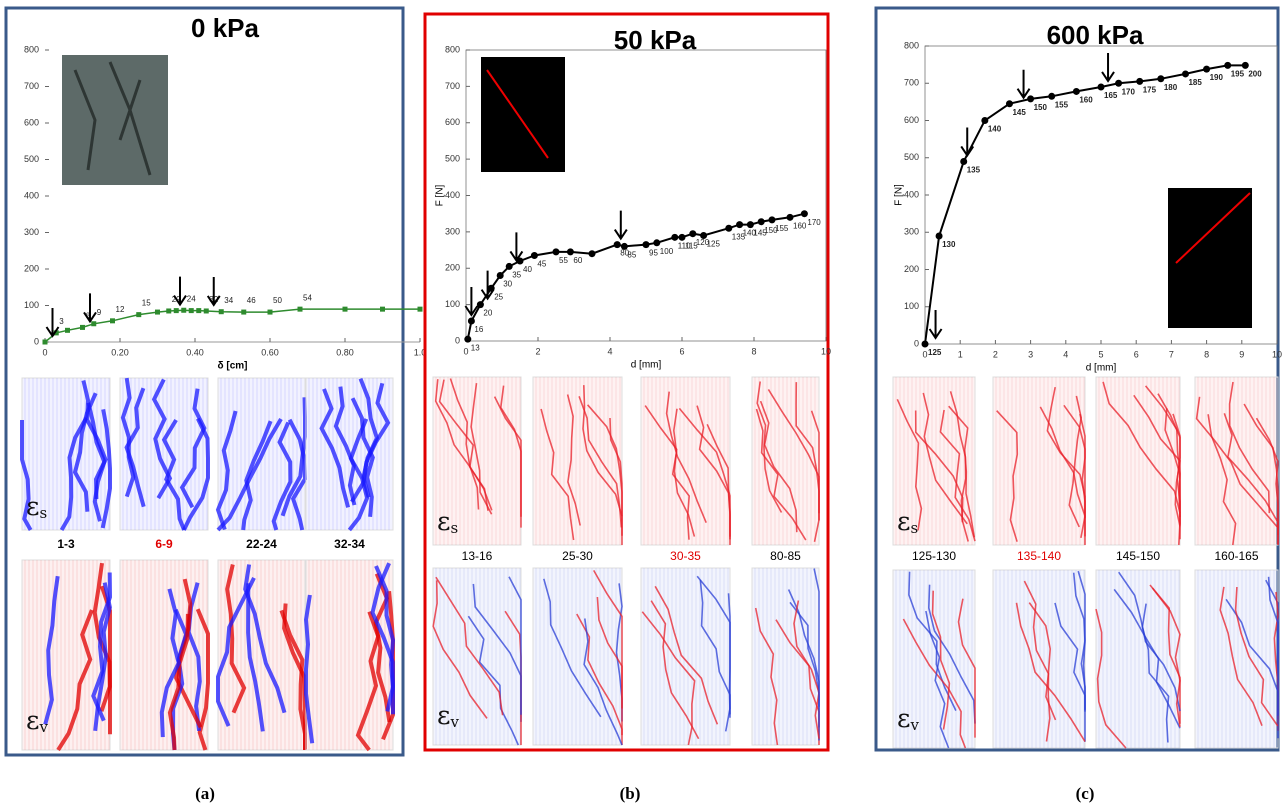 This screenshot has height=808, width=1284. What do you see at coordinates (1213, 228) in the screenshot?
I see `shear-band-line` at bounding box center [1213, 228].